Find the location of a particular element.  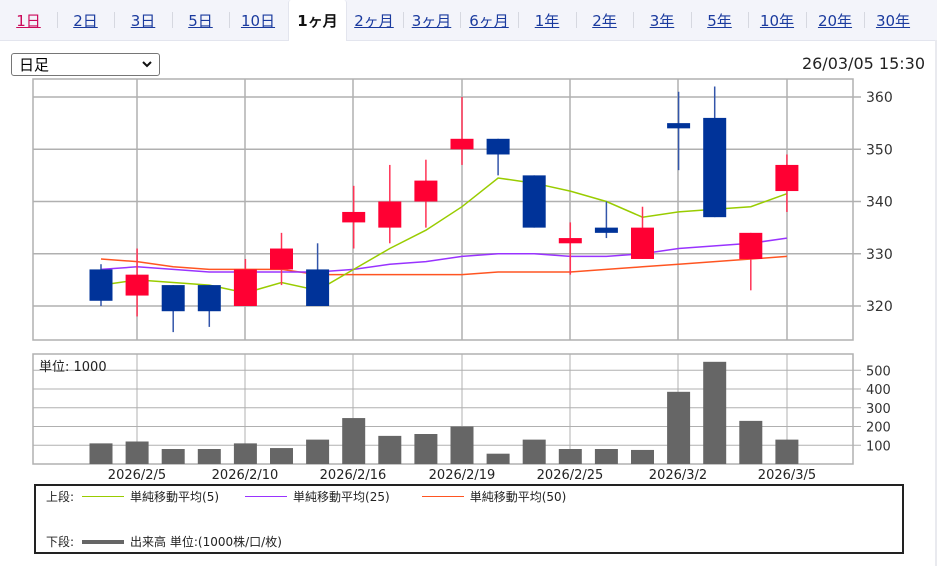

tab-3ヶ月: 3ヶ月 is located at coordinates (431, 20).